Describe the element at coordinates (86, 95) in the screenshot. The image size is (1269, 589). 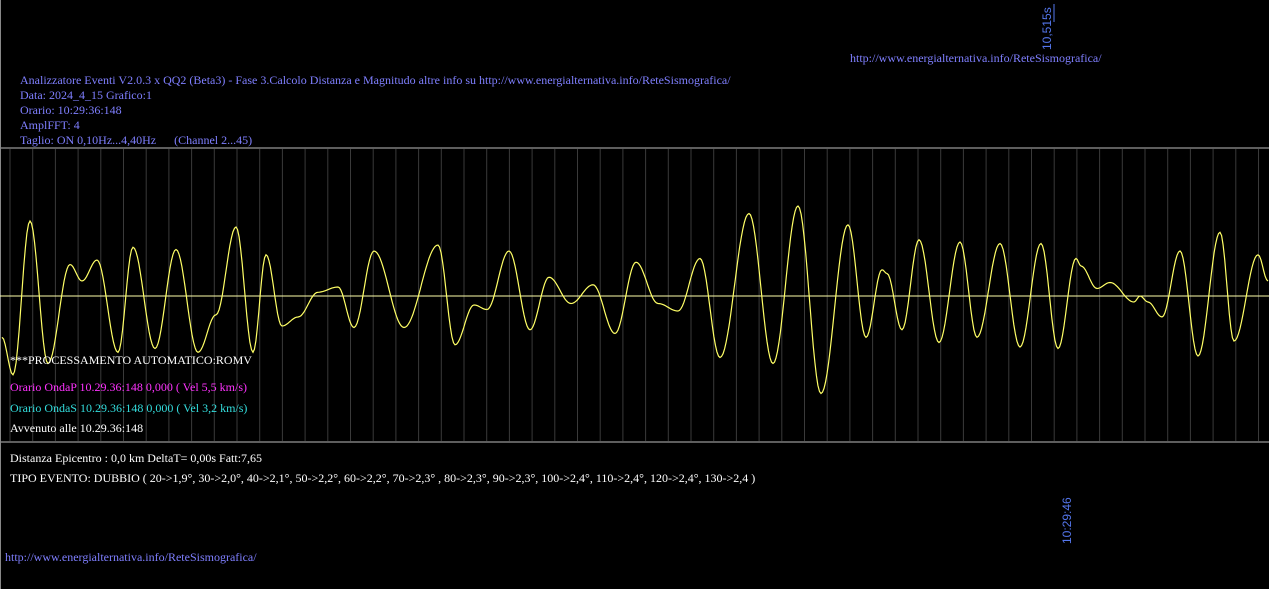
I see `data-line: Data: 2024_4_15 Grafico:1` at that location.